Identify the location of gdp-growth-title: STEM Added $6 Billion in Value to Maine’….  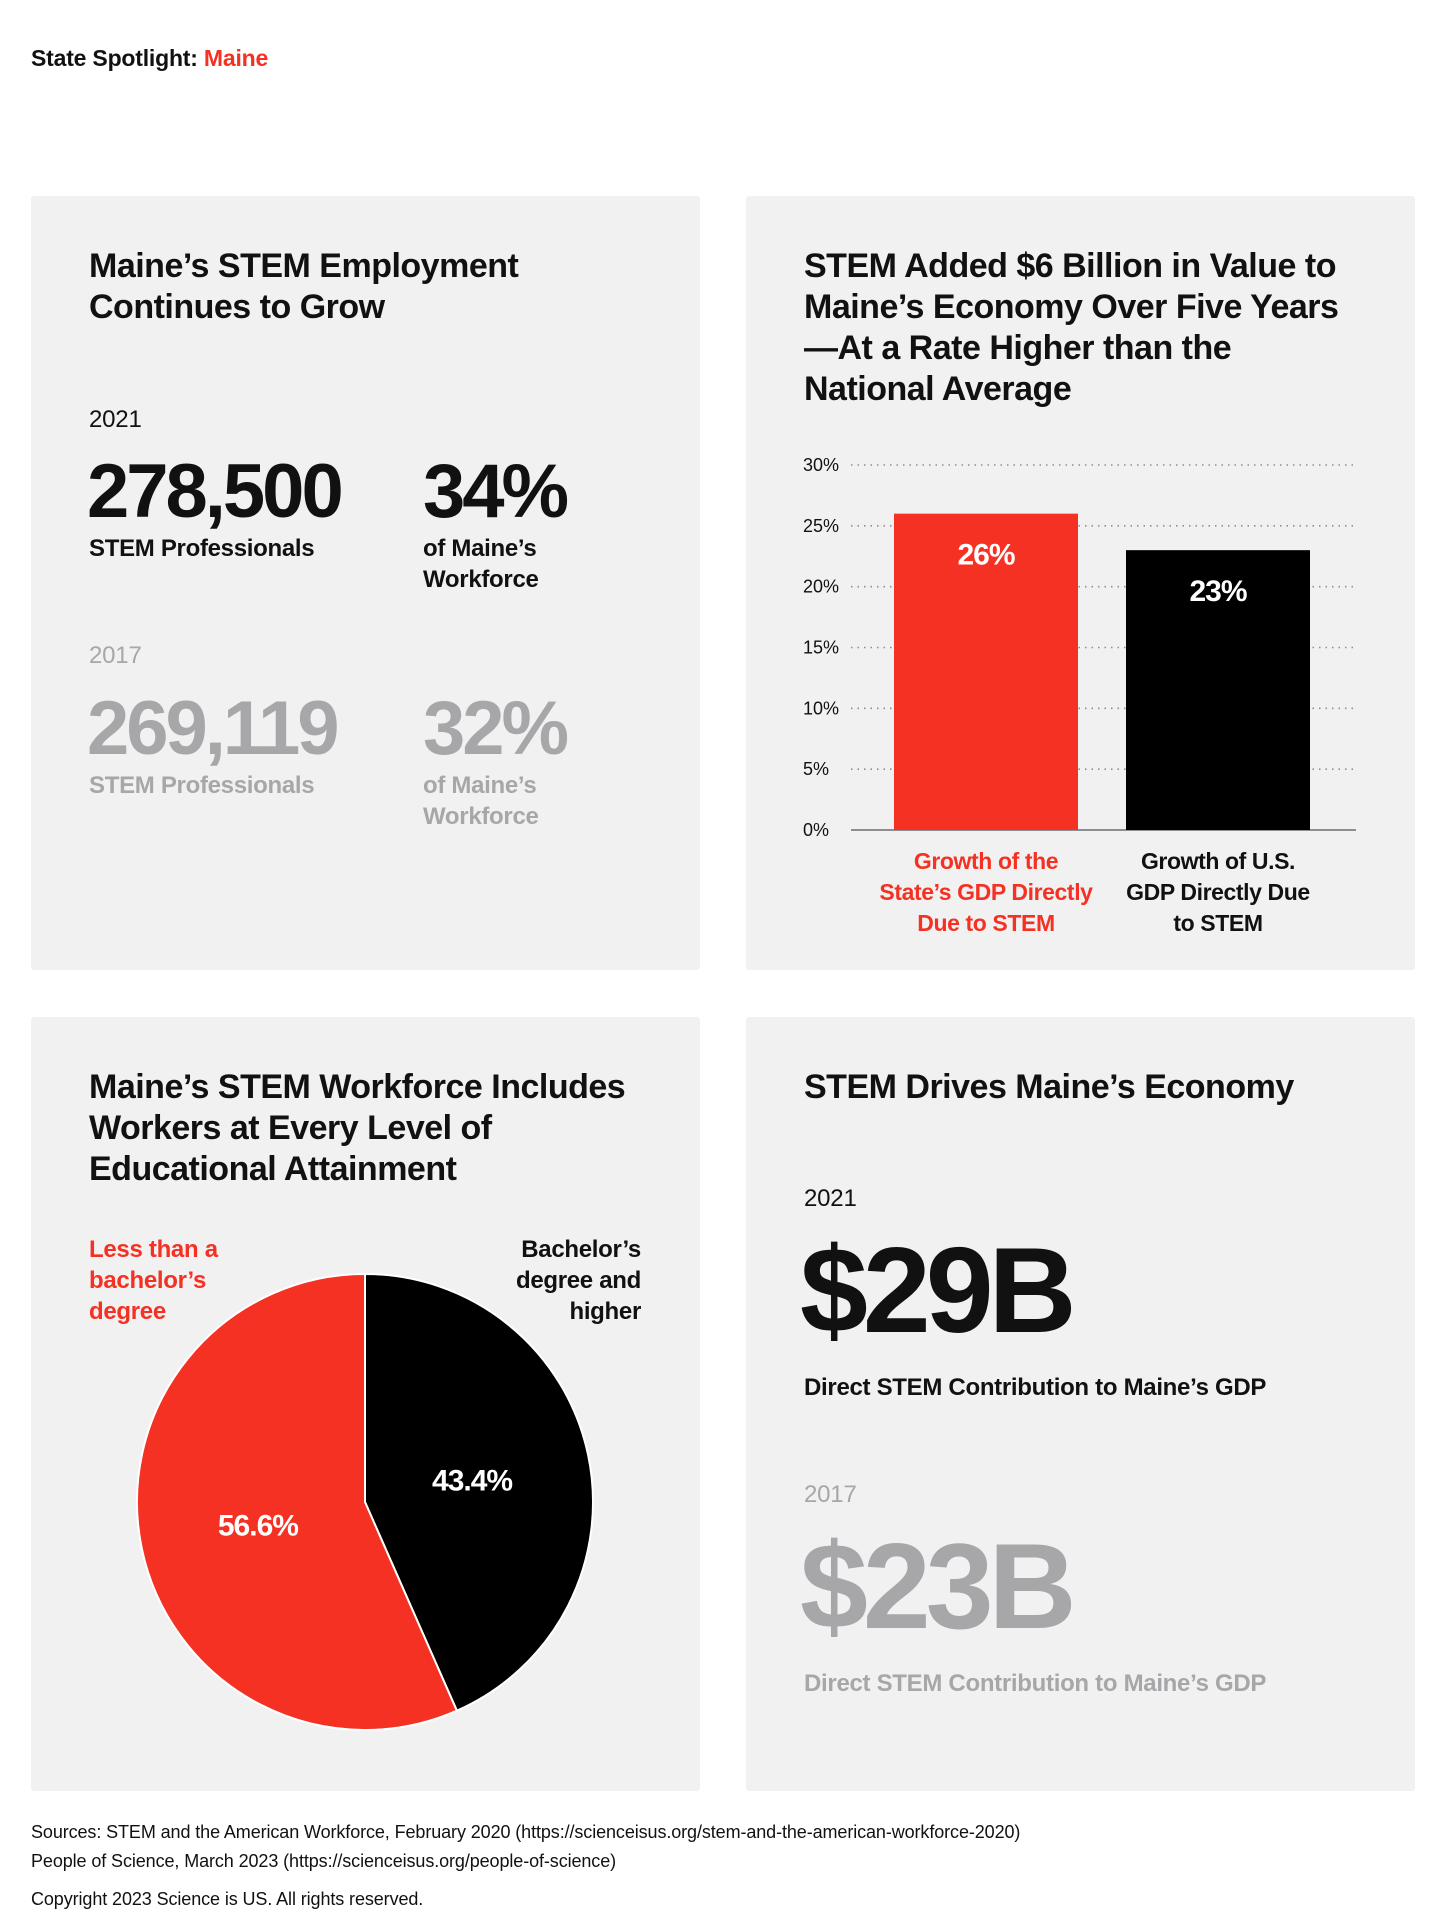
(1071, 327).